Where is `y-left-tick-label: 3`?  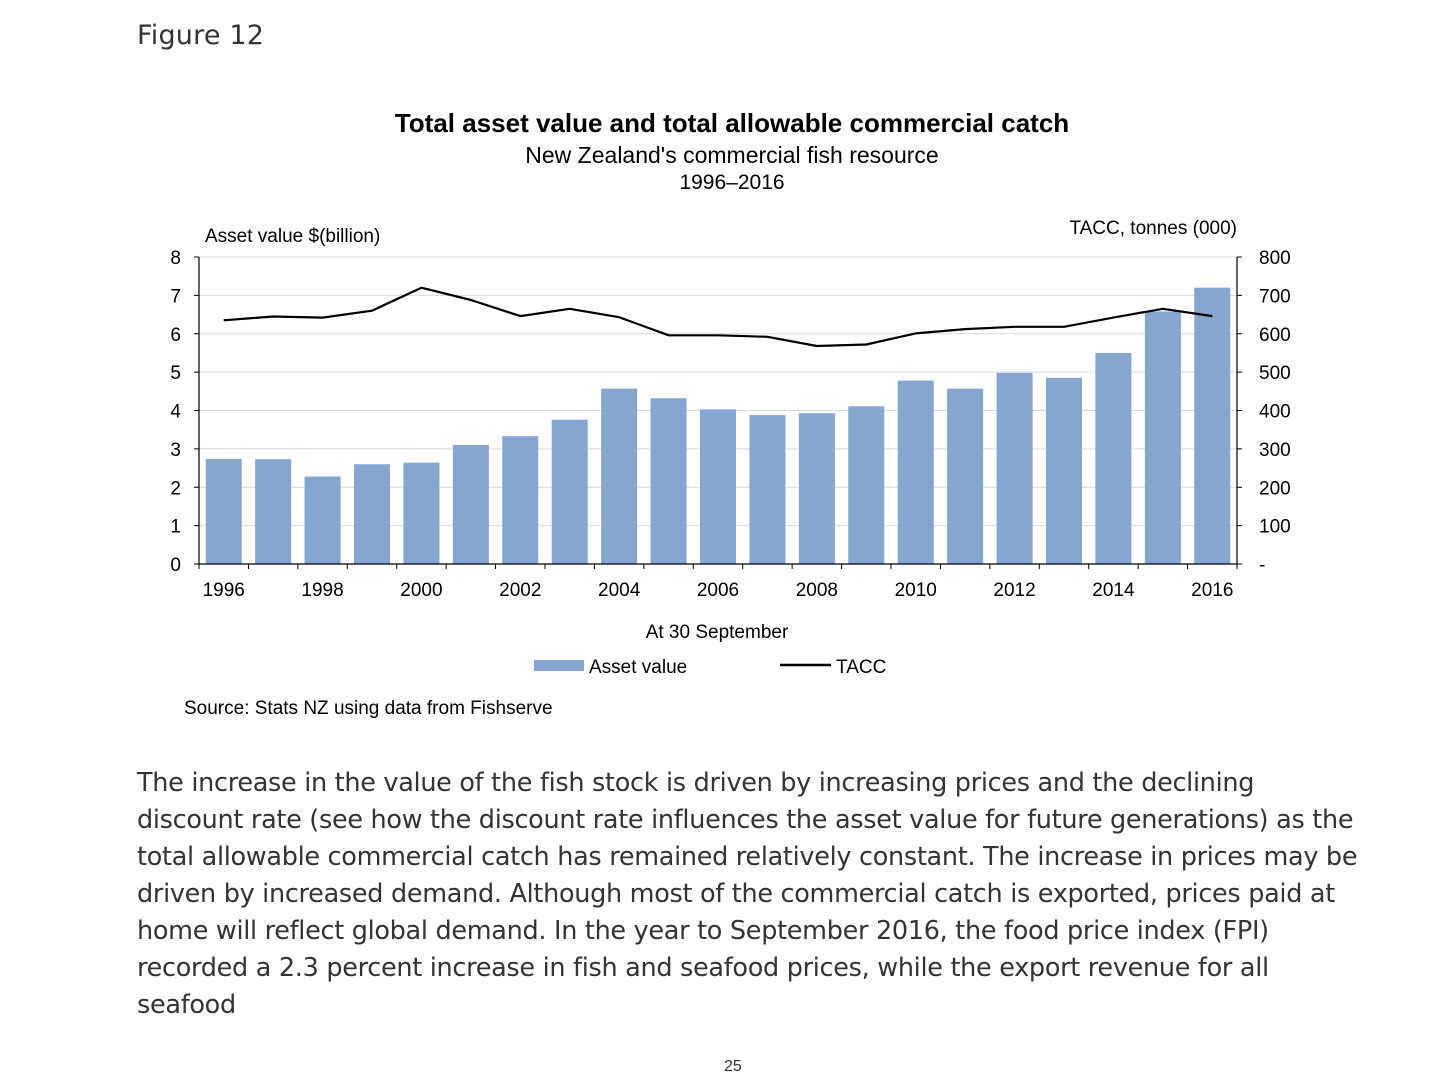 y-left-tick-label: 3 is located at coordinates (175, 450).